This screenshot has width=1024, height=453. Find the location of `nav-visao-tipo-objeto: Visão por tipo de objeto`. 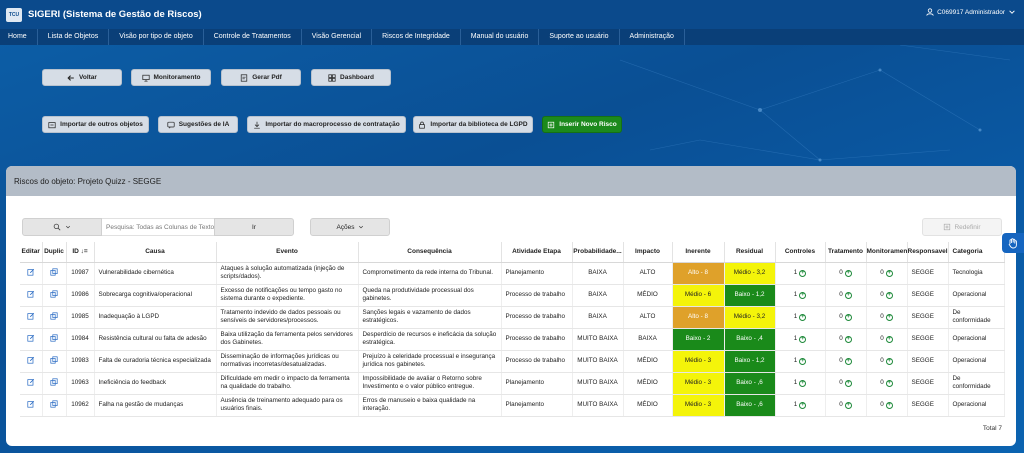

nav-visao-tipo-objeto: Visão por tipo de objeto is located at coordinates (156, 37).